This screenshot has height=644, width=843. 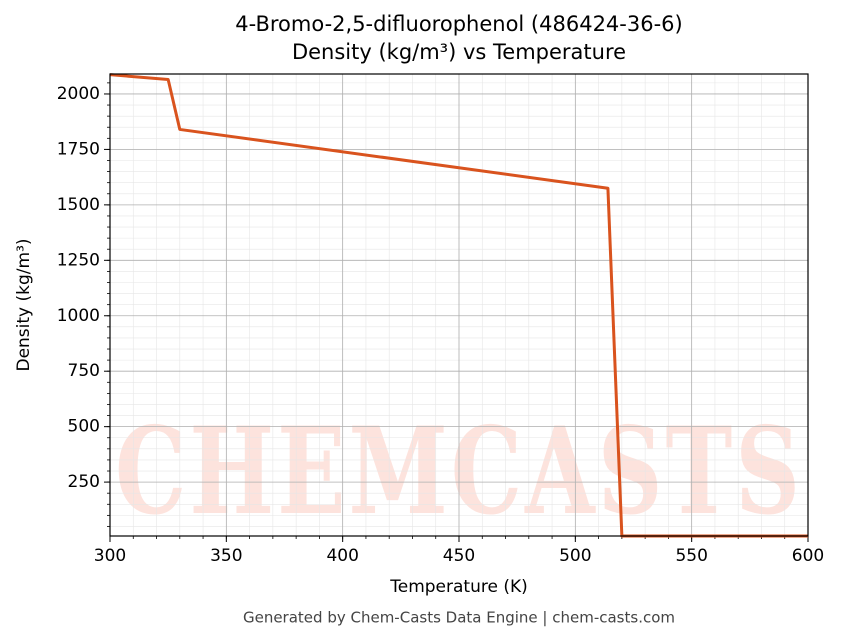 What do you see at coordinates (78, 94) in the screenshot?
I see `y-tick-label: 2000` at bounding box center [78, 94].